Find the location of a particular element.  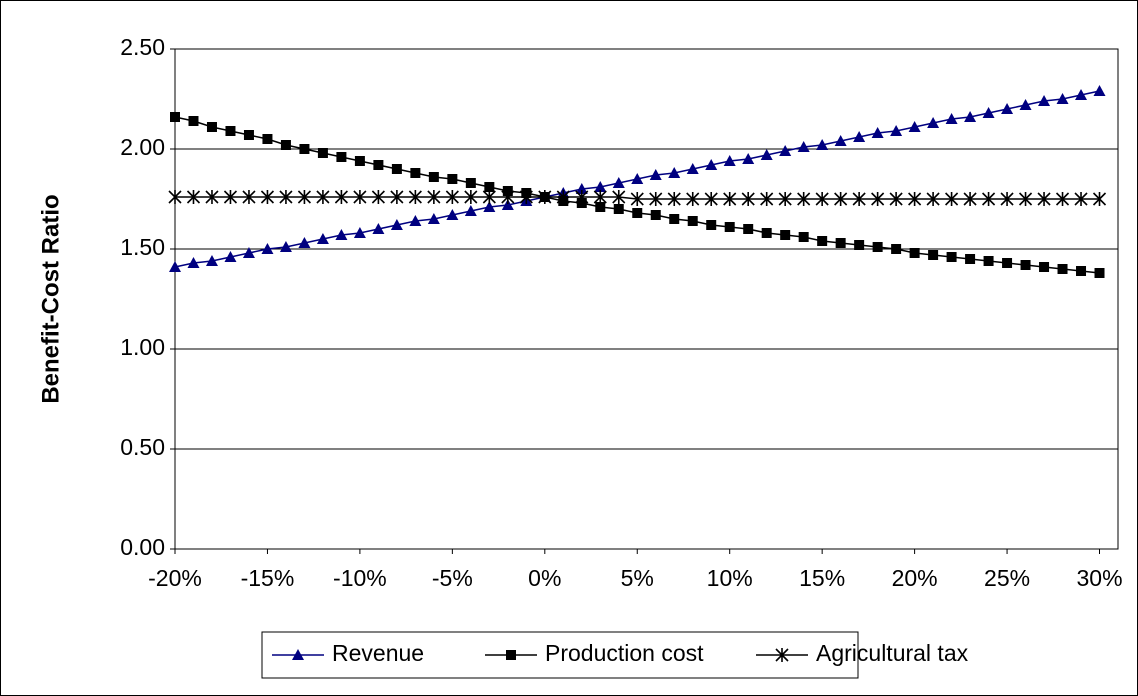

x-tick-label: -20% is located at coordinates (175, 578).